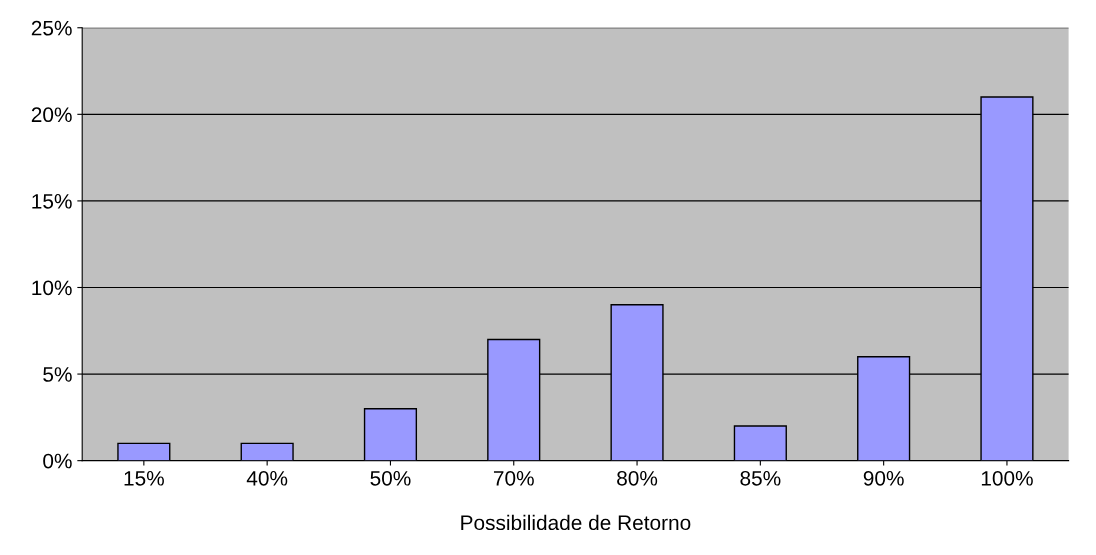  What do you see at coordinates (144, 478) in the screenshot?
I see `x-tick-label: 15%` at bounding box center [144, 478].